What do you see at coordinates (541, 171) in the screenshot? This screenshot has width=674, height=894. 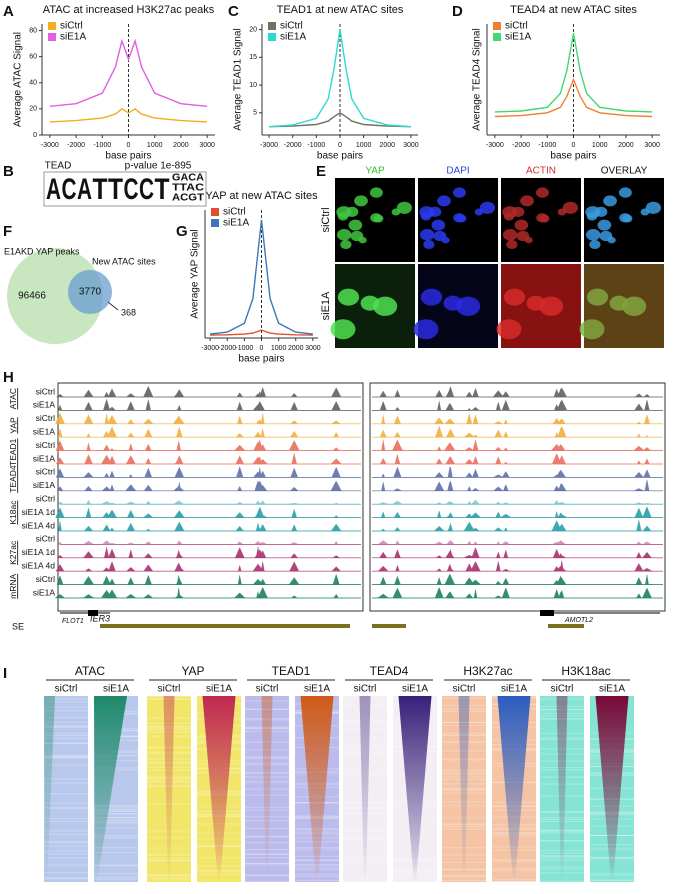 I see `image-column-label: ACTIN` at bounding box center [541, 171].